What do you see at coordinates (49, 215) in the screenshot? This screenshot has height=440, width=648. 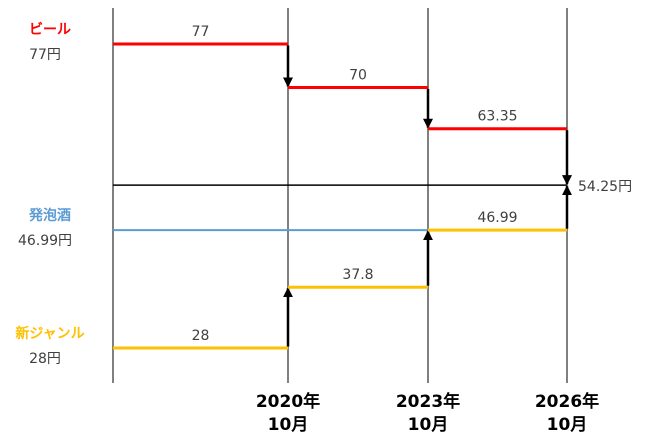 I see `legend-name: 発泡酒` at bounding box center [49, 215].